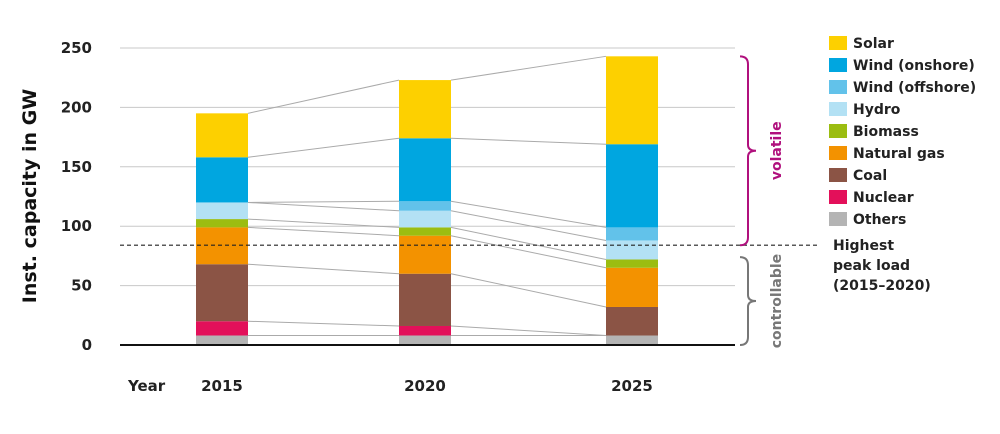  What do you see at coordinates (81, 286) in the screenshot?
I see `y-tick-label: 50` at bounding box center [81, 286].